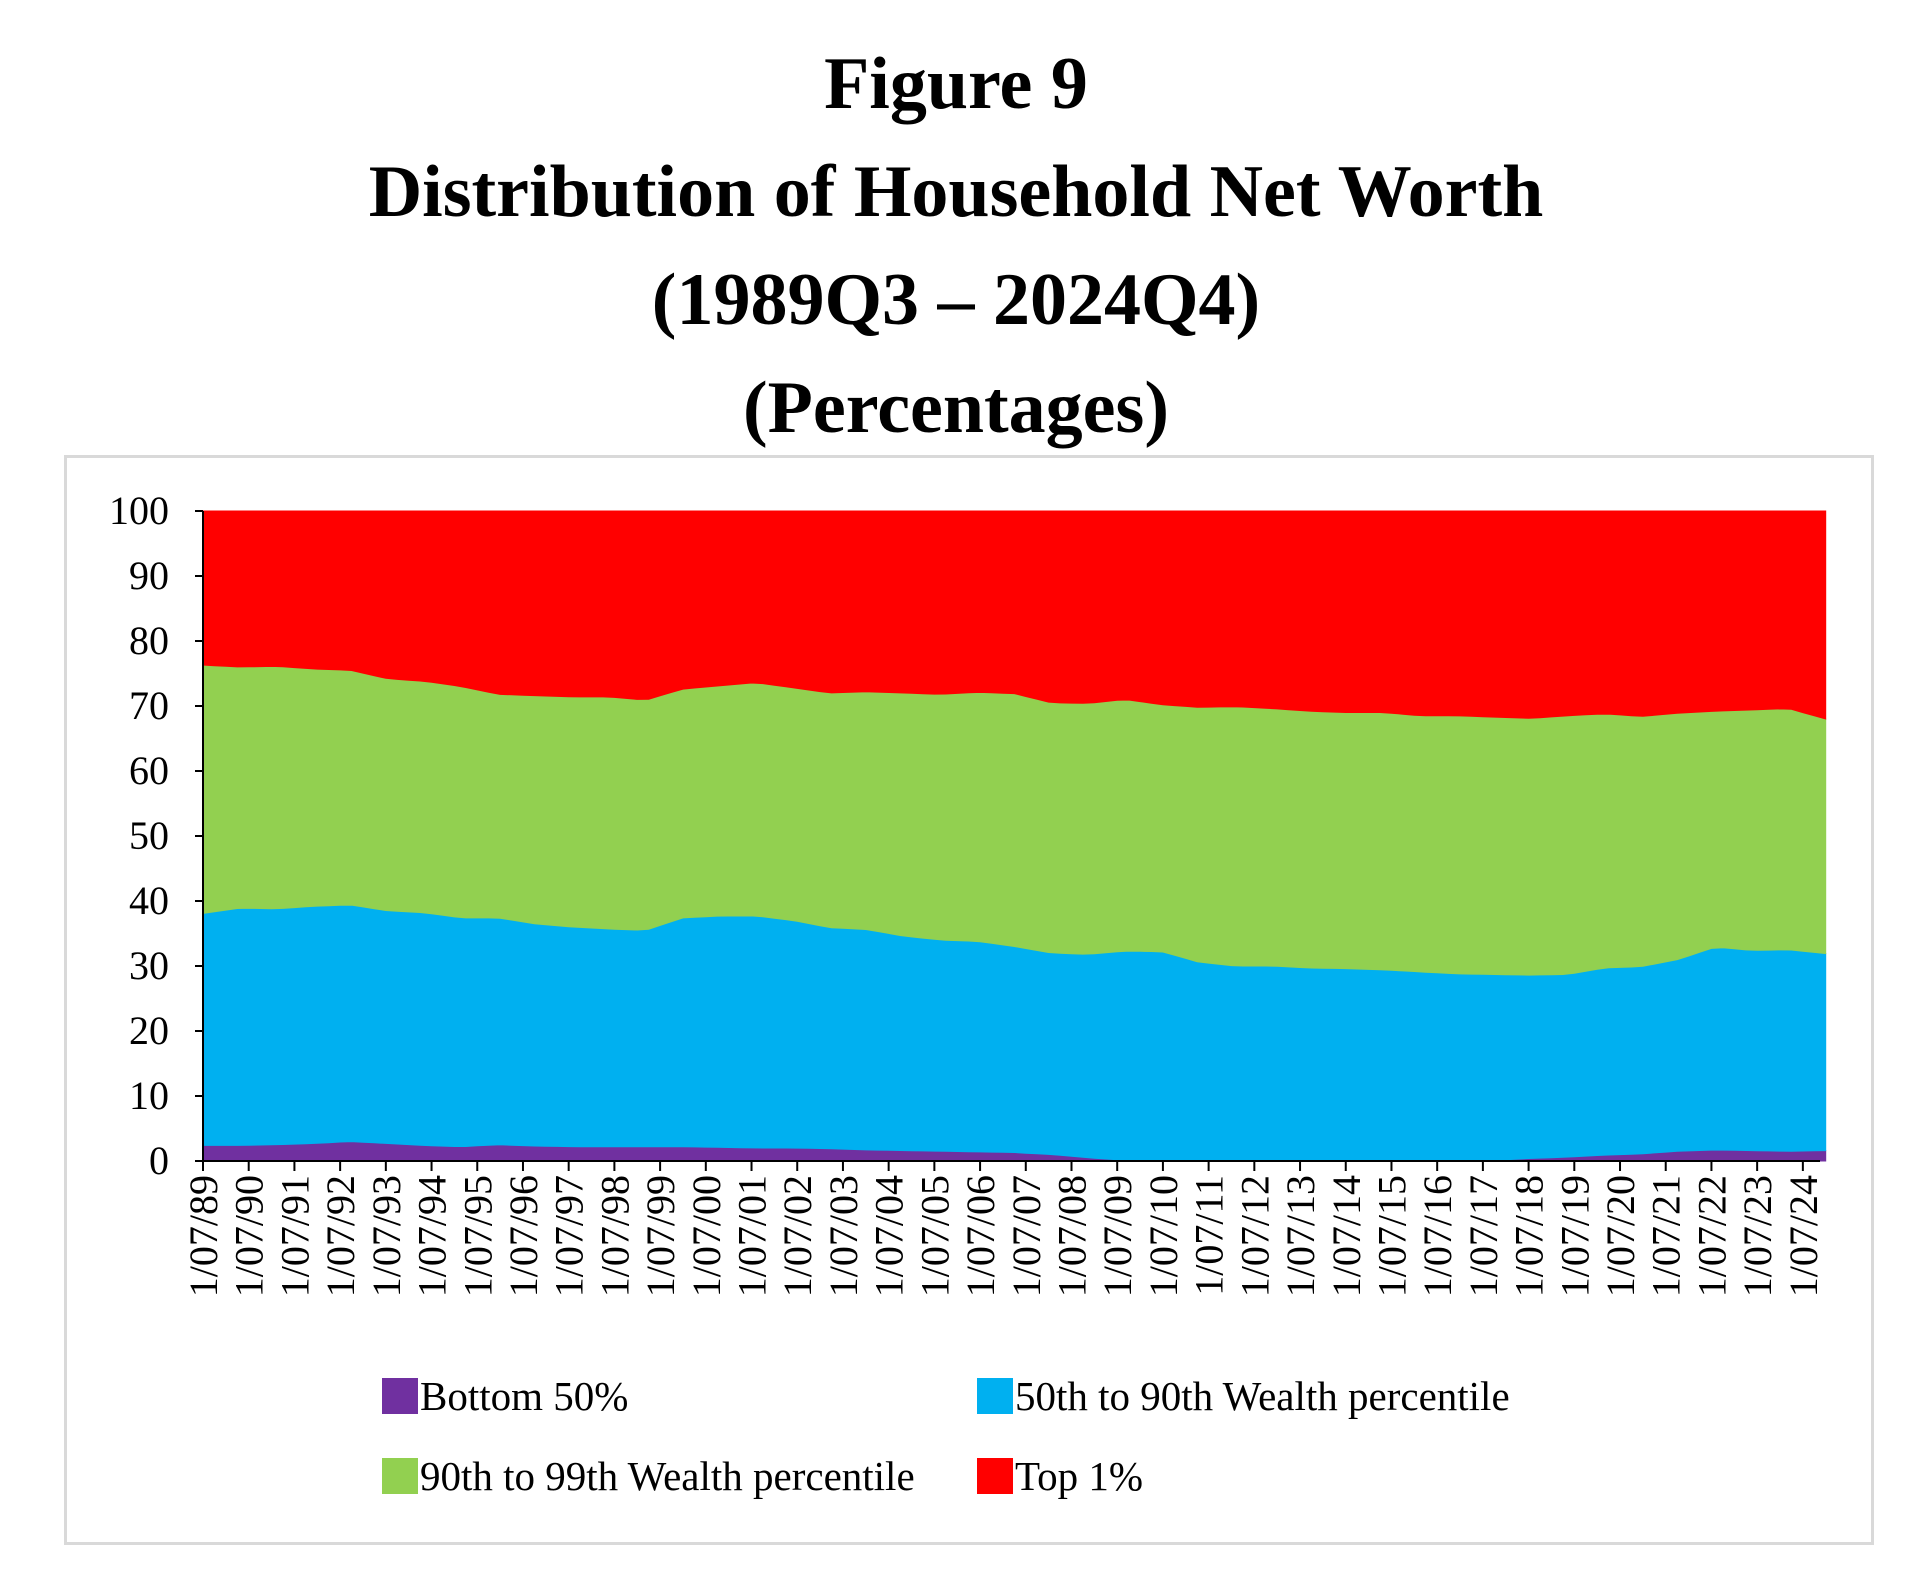  Describe the element at coordinates (149, 835) in the screenshot. I see `y-tick-label: 50` at that location.